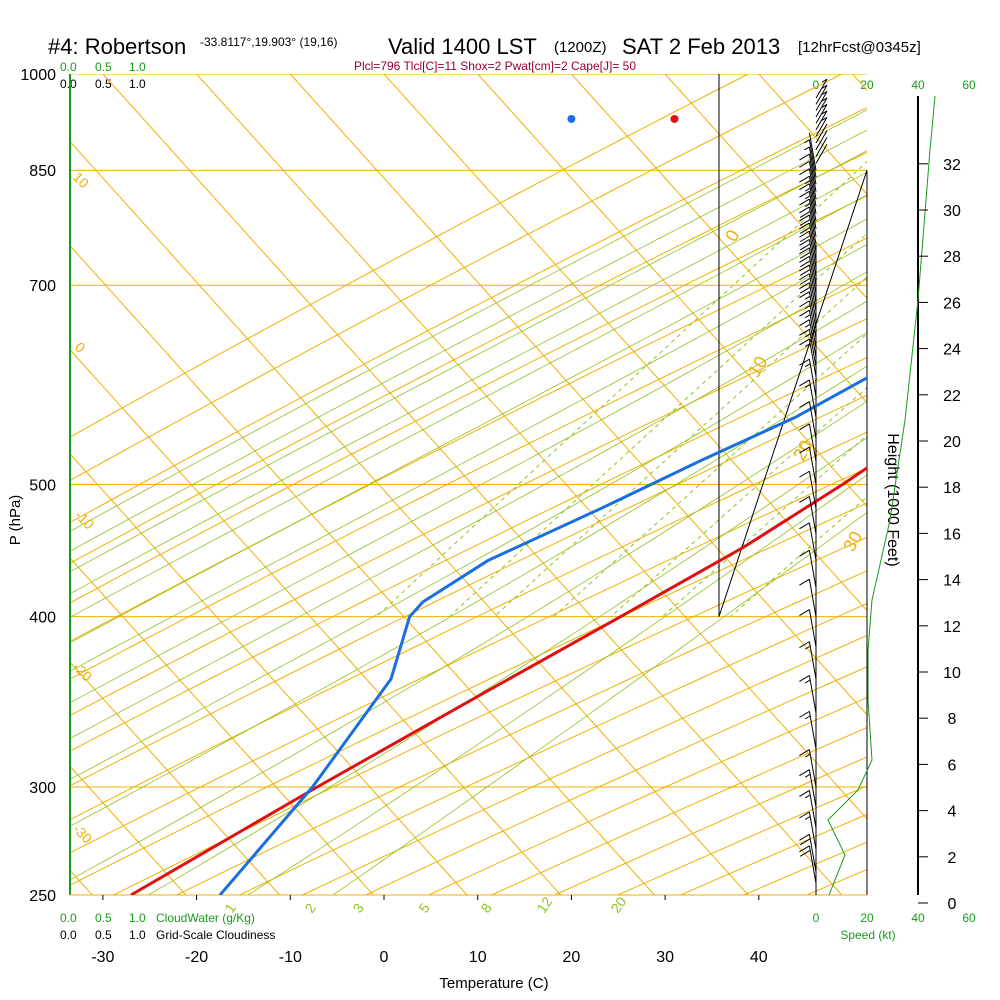 The width and height of the screenshot is (1000, 1000). What do you see at coordinates (952, 627) in the screenshot?
I see `height-tick-label-12: 12` at bounding box center [952, 627].